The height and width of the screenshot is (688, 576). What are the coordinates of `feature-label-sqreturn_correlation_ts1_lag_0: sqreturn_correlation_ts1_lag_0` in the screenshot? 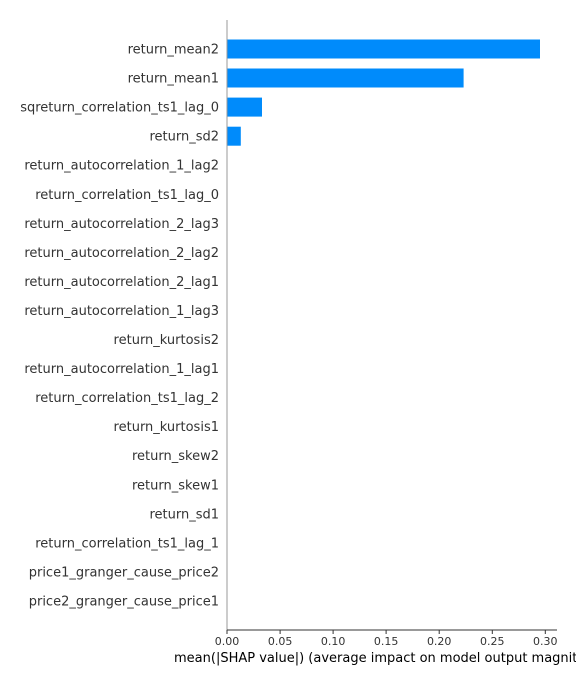 It's located at (119, 108).